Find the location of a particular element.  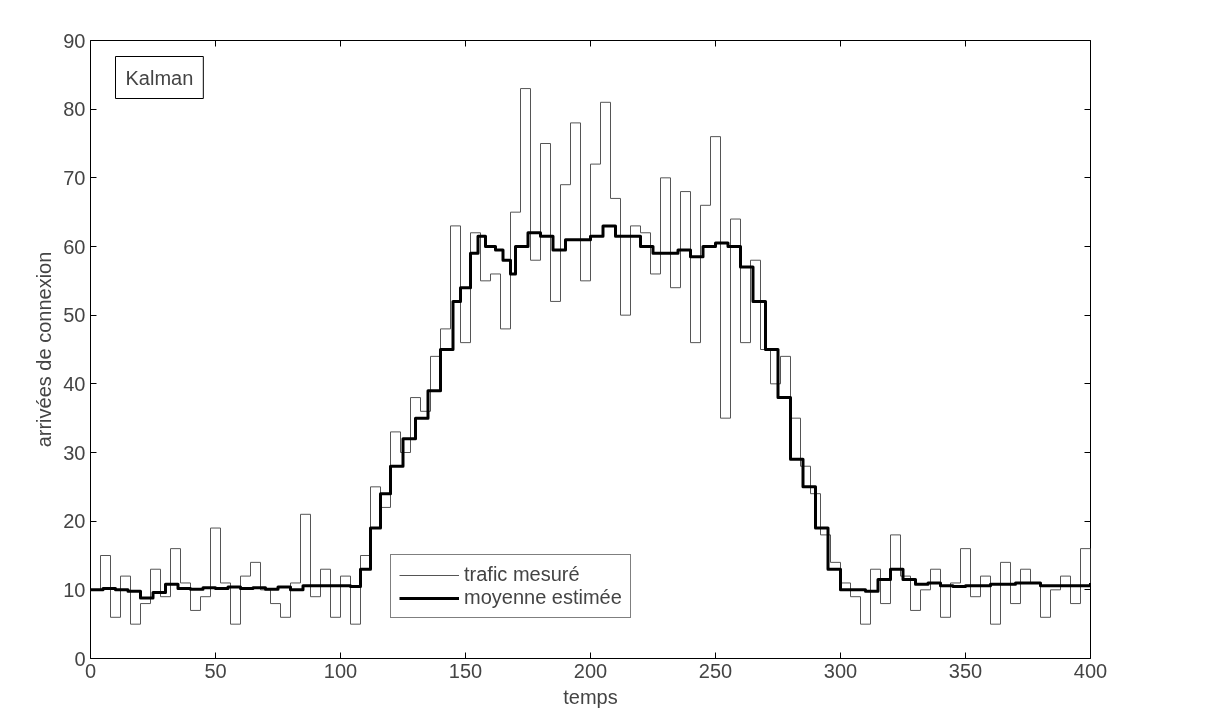

x-tick-label: 100 is located at coordinates (340, 670).